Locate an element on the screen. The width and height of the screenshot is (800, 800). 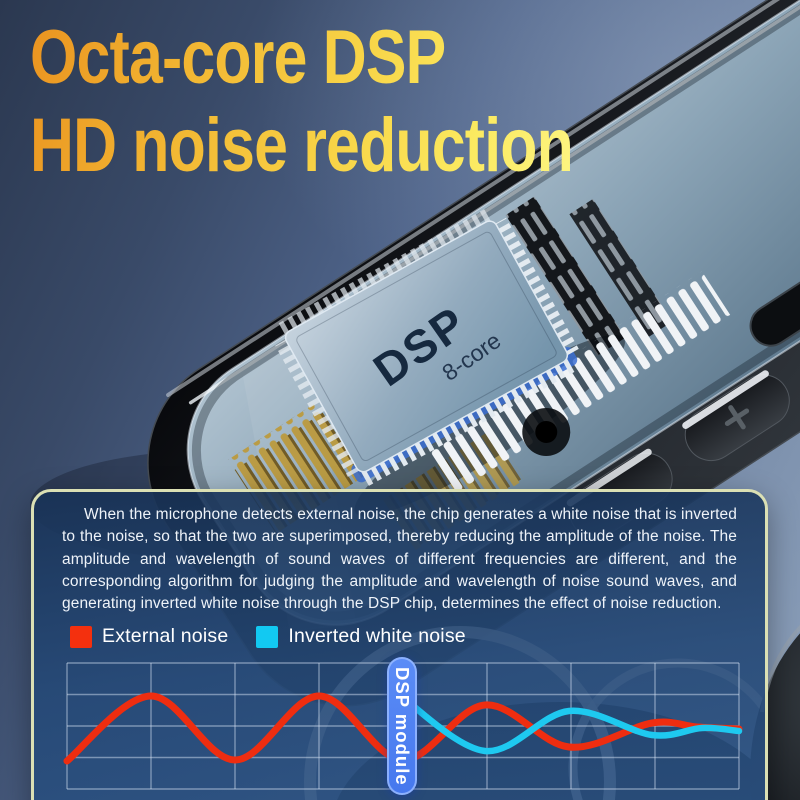
legend-item-external-noise: External noise is located at coordinates (149, 636).